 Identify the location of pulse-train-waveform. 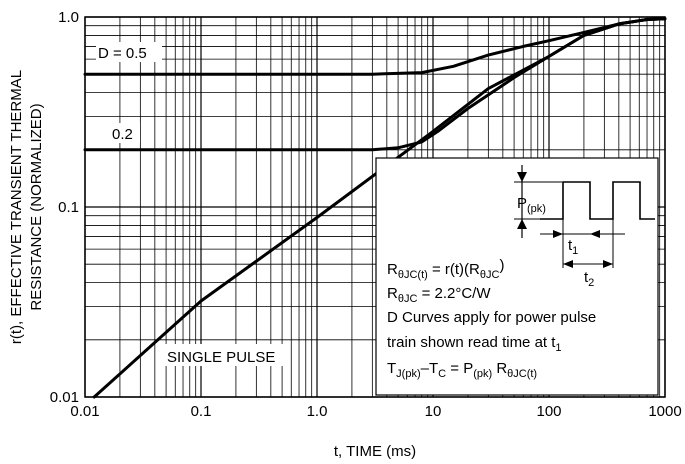
(597, 200).